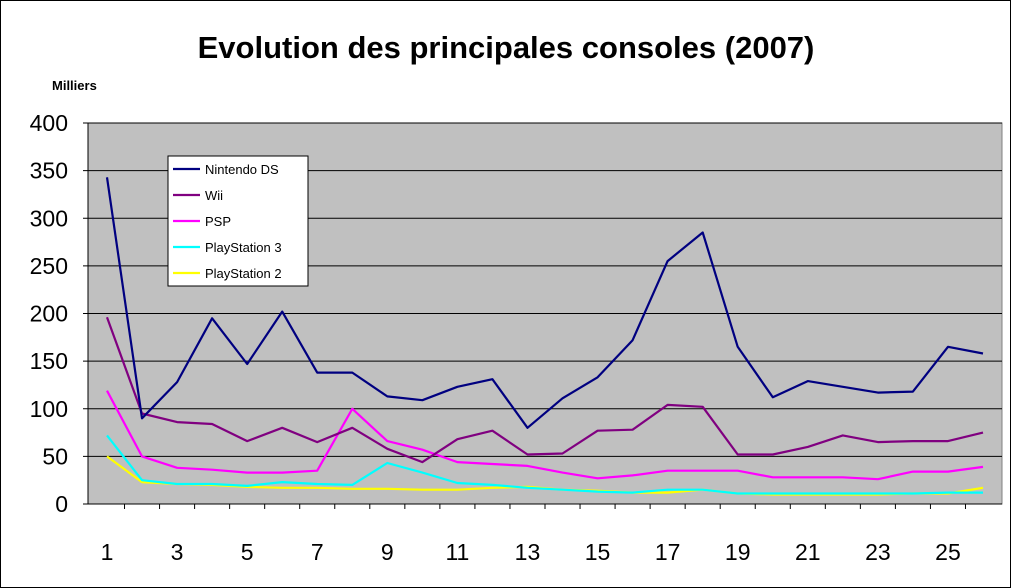 Image resolution: width=1011 pixels, height=588 pixels. Describe the element at coordinates (218, 221) in the screenshot. I see `legend-label: PSP` at that location.